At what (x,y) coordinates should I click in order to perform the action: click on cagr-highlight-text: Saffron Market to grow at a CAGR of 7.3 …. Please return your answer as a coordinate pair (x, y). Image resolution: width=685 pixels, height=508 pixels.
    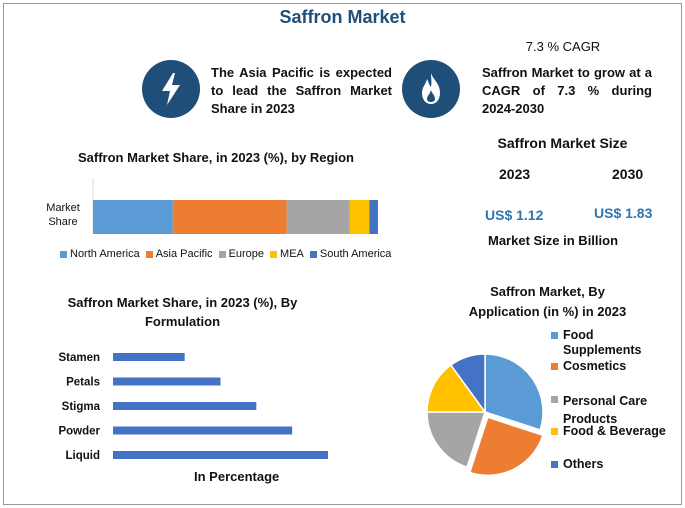
    Looking at the image, I should click on (567, 90).